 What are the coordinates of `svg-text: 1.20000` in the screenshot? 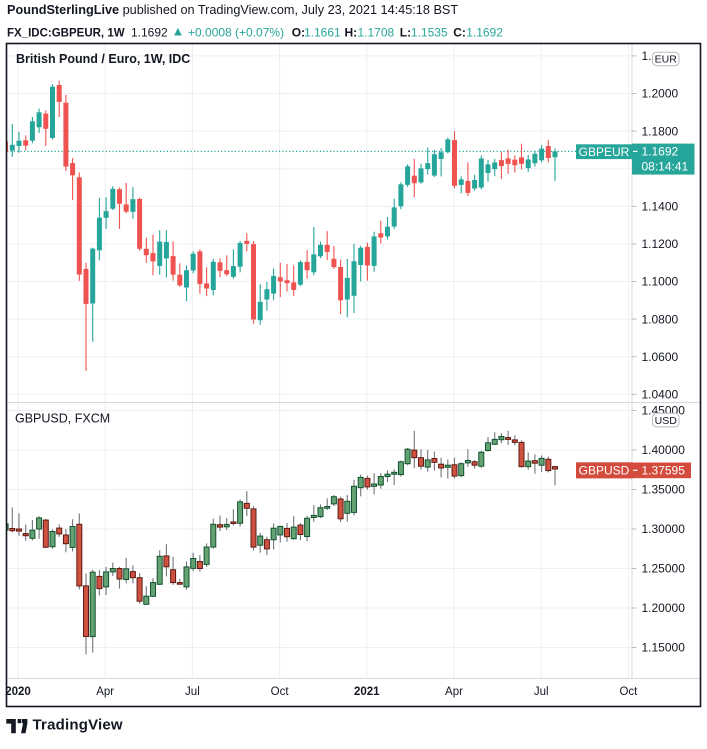 It's located at (664, 608).